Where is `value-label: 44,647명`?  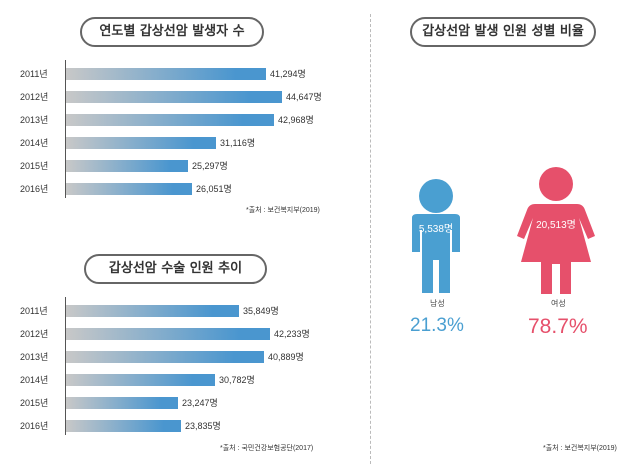 value-label: 44,647명 is located at coordinates (304, 97).